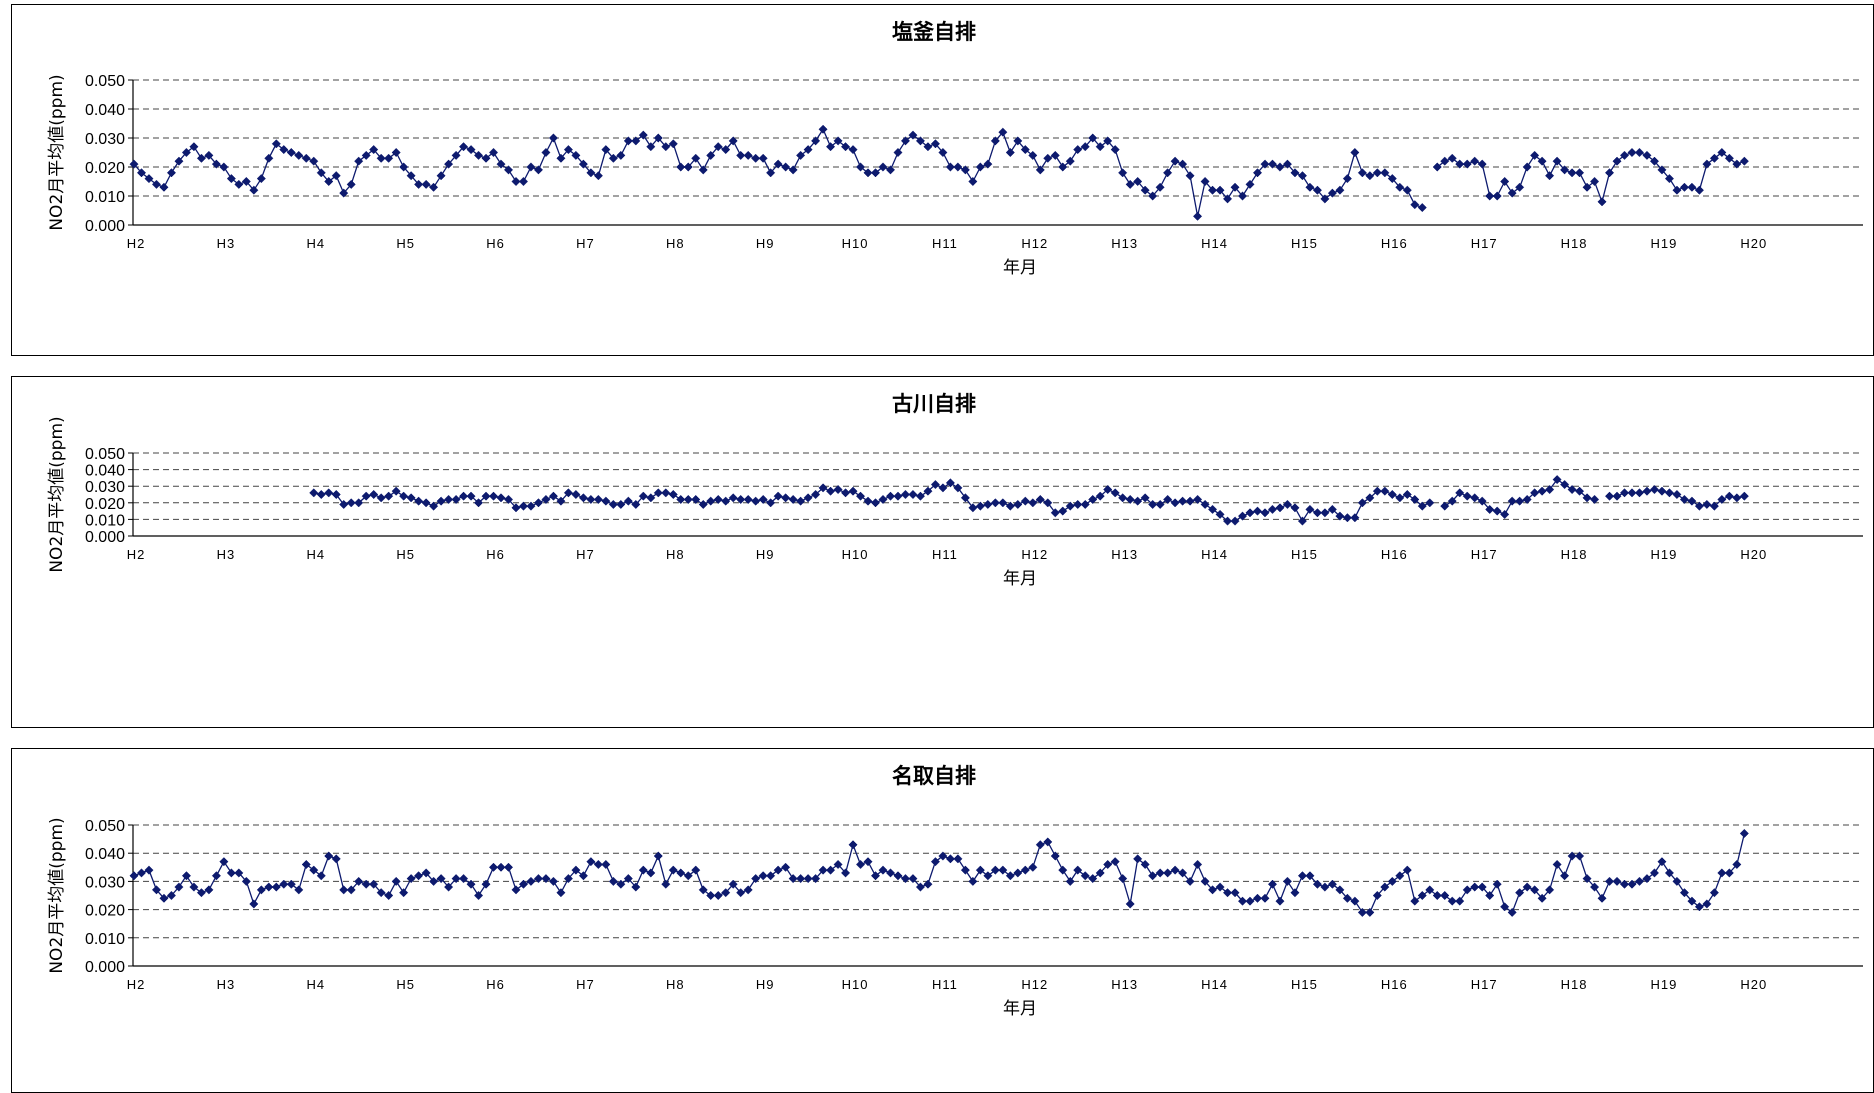 Image resolution: width=1874 pixels, height=1093 pixels. I want to click on y-tick-label: 0.040, so click(105, 854).